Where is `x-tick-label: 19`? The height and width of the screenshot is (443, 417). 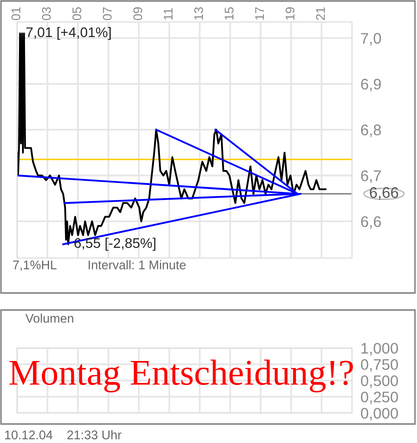 x-tick-label: 19 is located at coordinates (290, 13).